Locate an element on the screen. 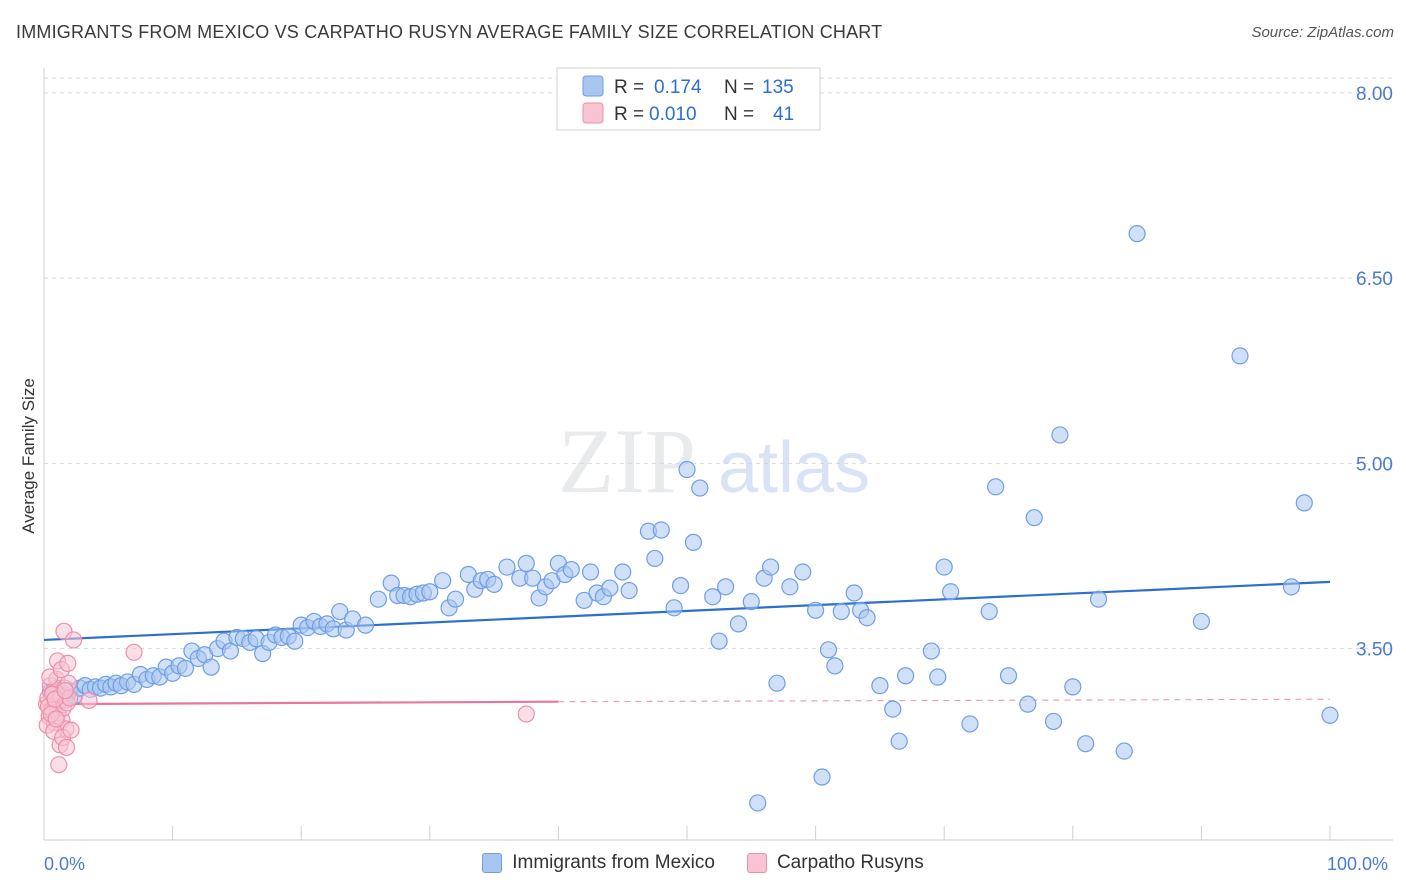 Image resolution: width=1406 pixels, height=892 pixels. legend-item-immigrants-from-mexico: Immigrants from Mexico is located at coordinates (598, 863).